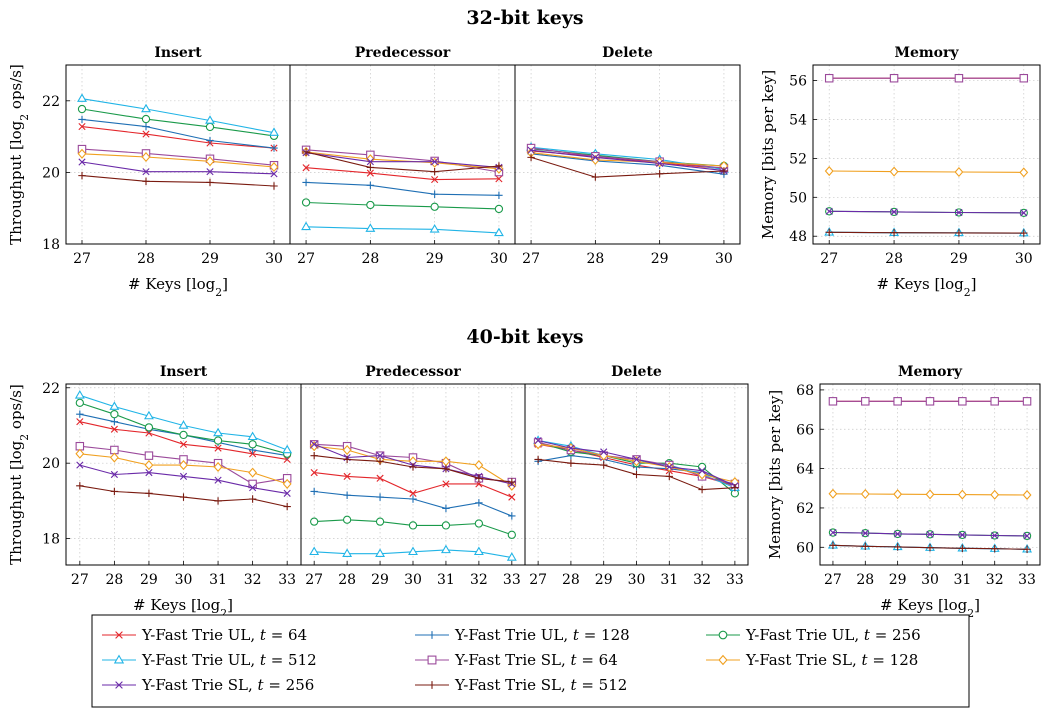  I want to click on chart-40-memory-xtick-label: 33, so click(1027, 580).